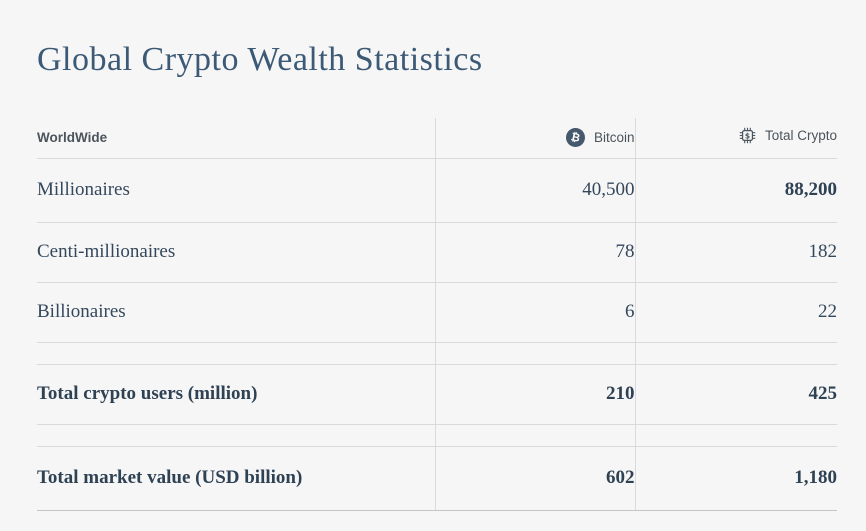  What do you see at coordinates (575, 138) in the screenshot?
I see `bitcoin-icon: ₿` at bounding box center [575, 138].